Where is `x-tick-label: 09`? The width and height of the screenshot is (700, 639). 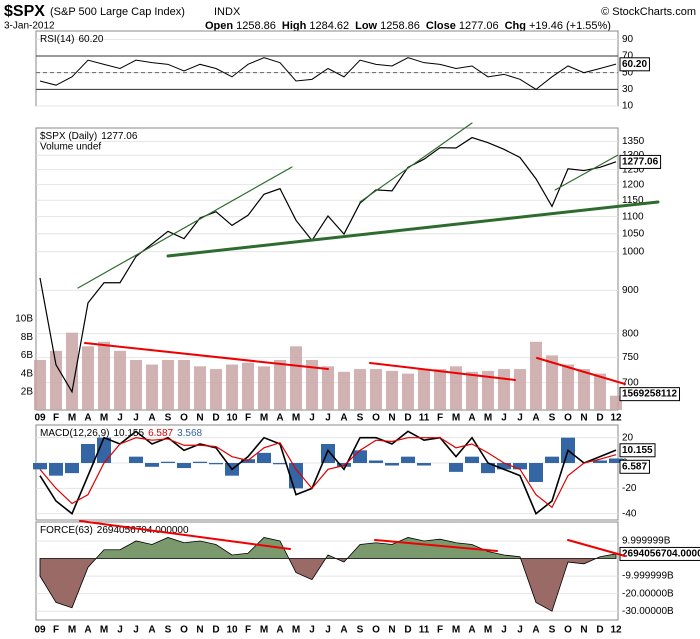 x-tick-label: 09 is located at coordinates (40, 630).